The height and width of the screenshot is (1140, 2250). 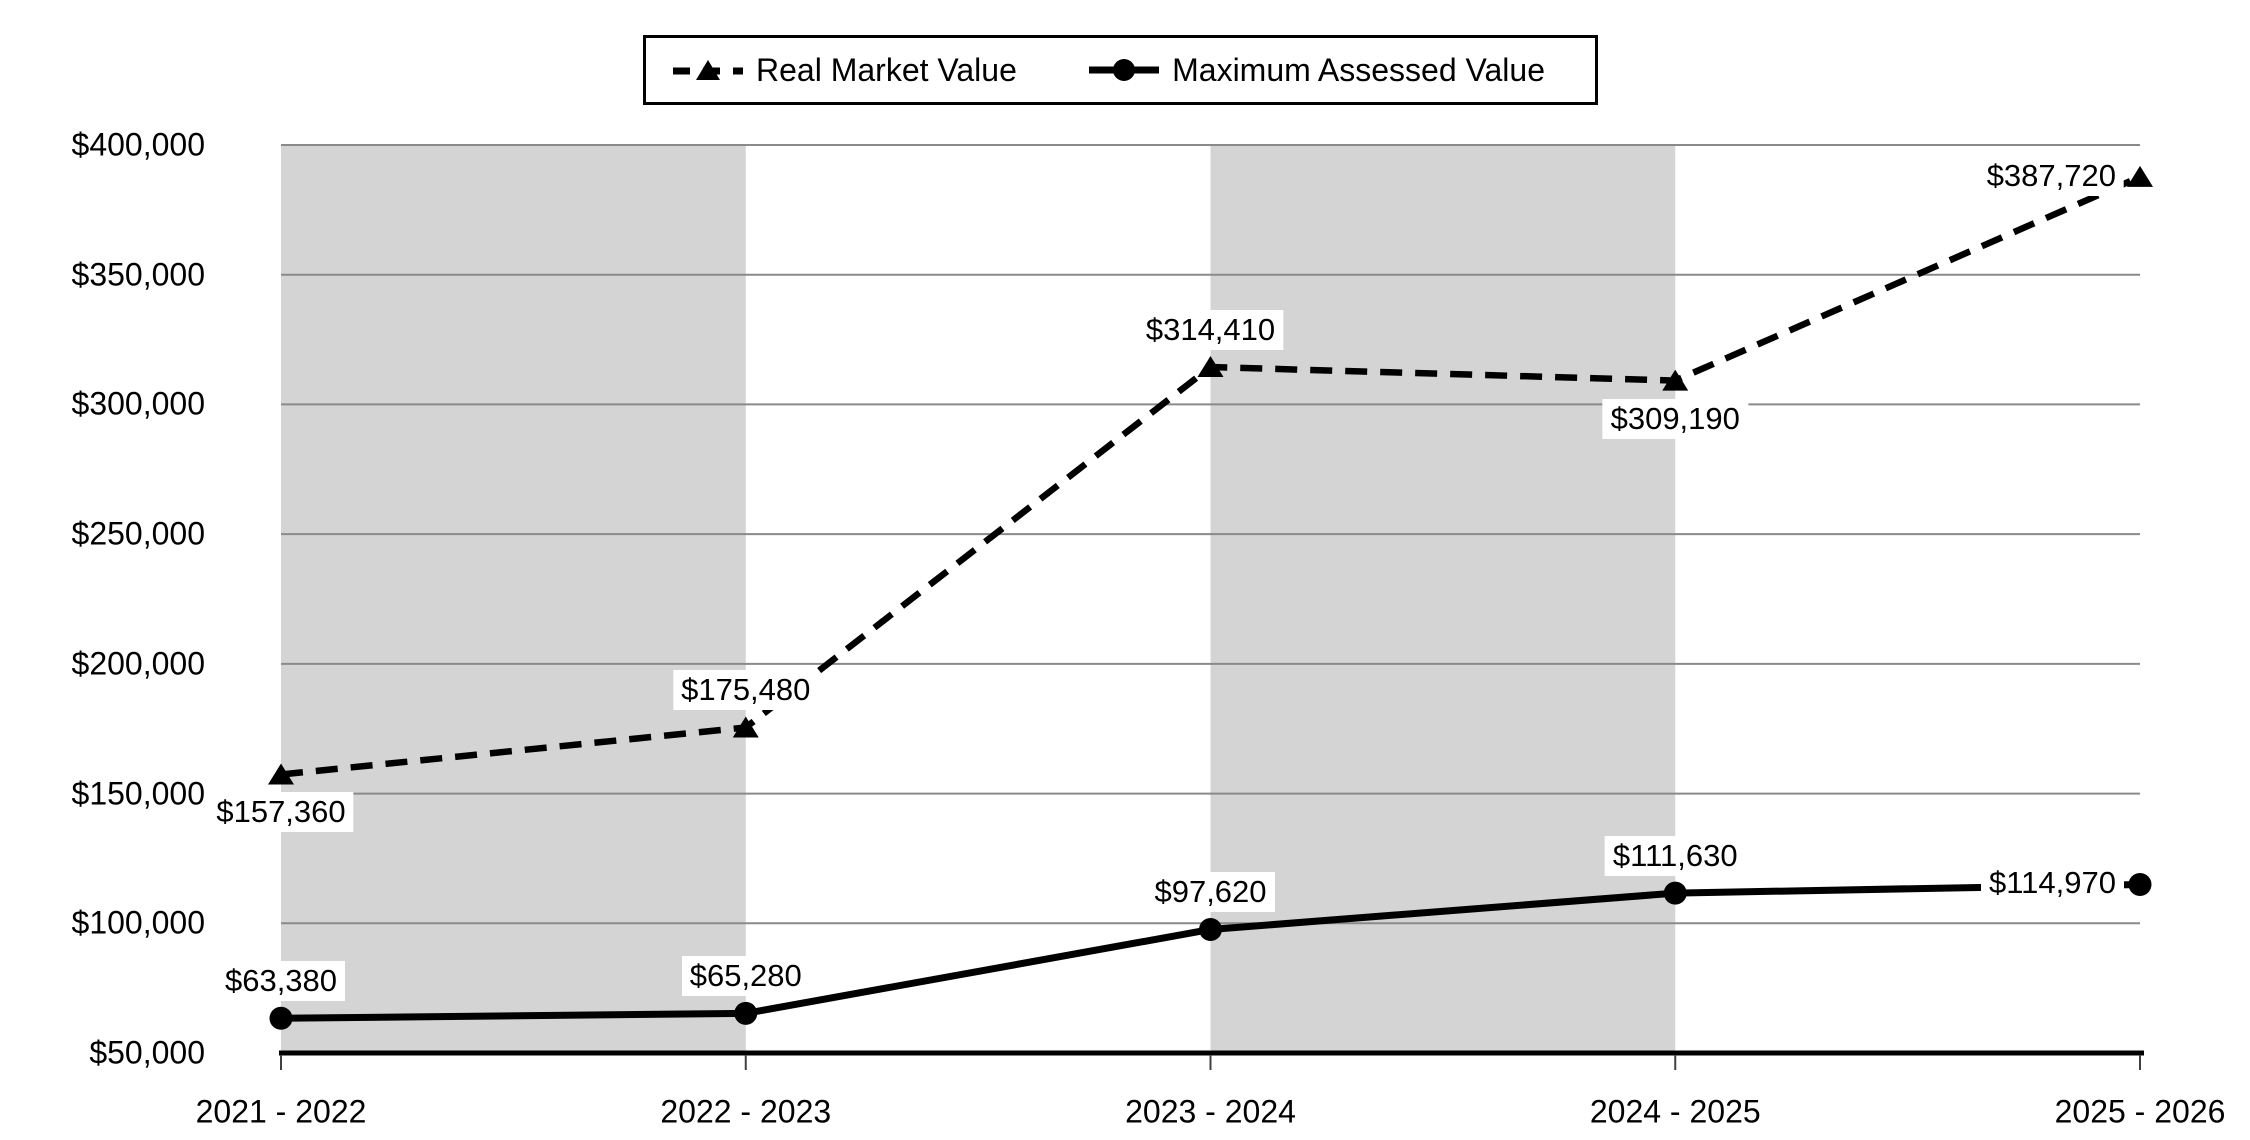 I want to click on legend-item-maximum-assessed-value: Maximum Assessed Value, so click(x=1317, y=70).